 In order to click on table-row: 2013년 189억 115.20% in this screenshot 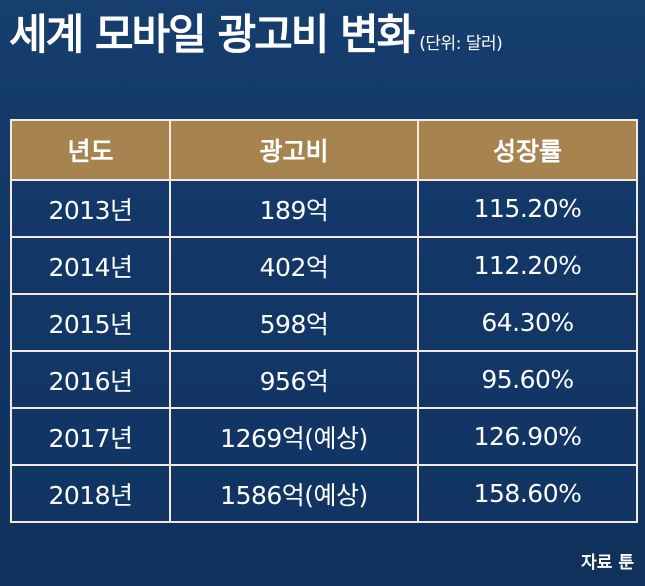, I will do `click(324, 208)`.